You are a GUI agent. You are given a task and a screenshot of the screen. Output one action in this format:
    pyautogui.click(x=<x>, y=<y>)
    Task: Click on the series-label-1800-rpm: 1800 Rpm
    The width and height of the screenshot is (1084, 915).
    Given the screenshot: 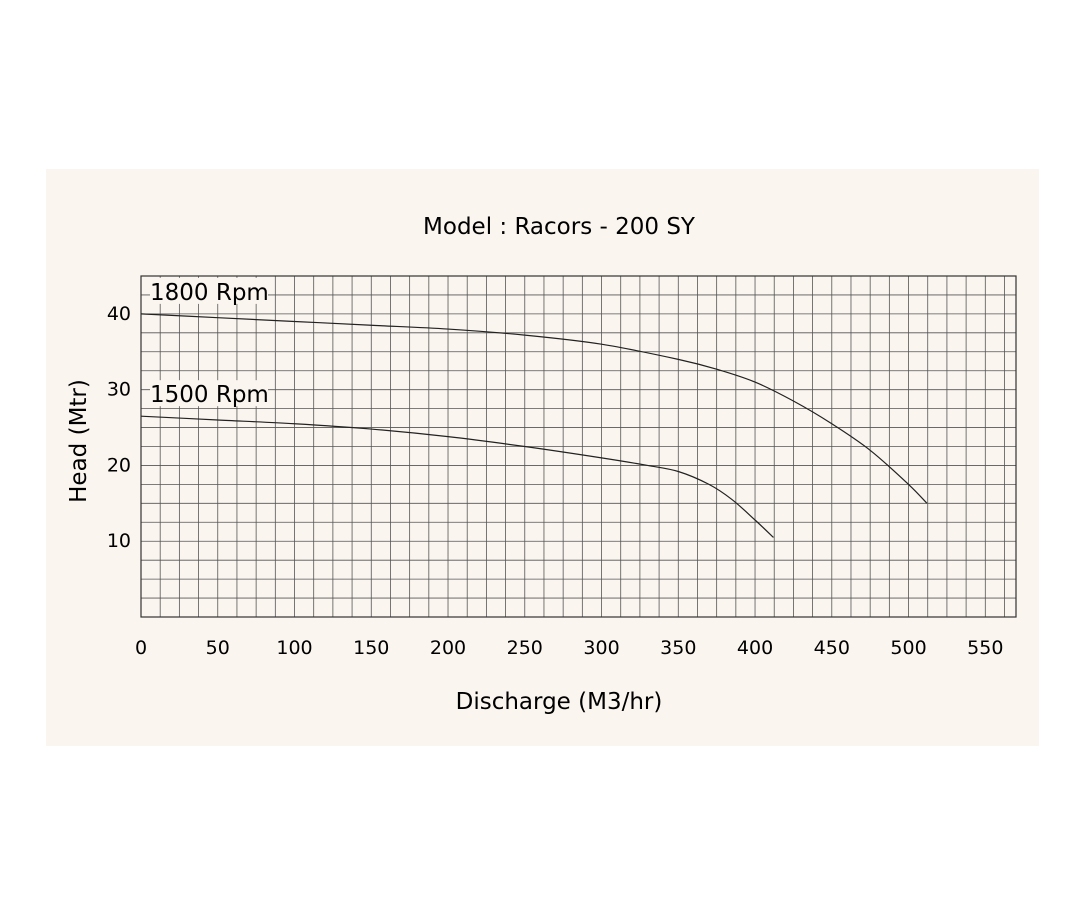 What is the action you would take?
    pyautogui.click(x=209, y=293)
    